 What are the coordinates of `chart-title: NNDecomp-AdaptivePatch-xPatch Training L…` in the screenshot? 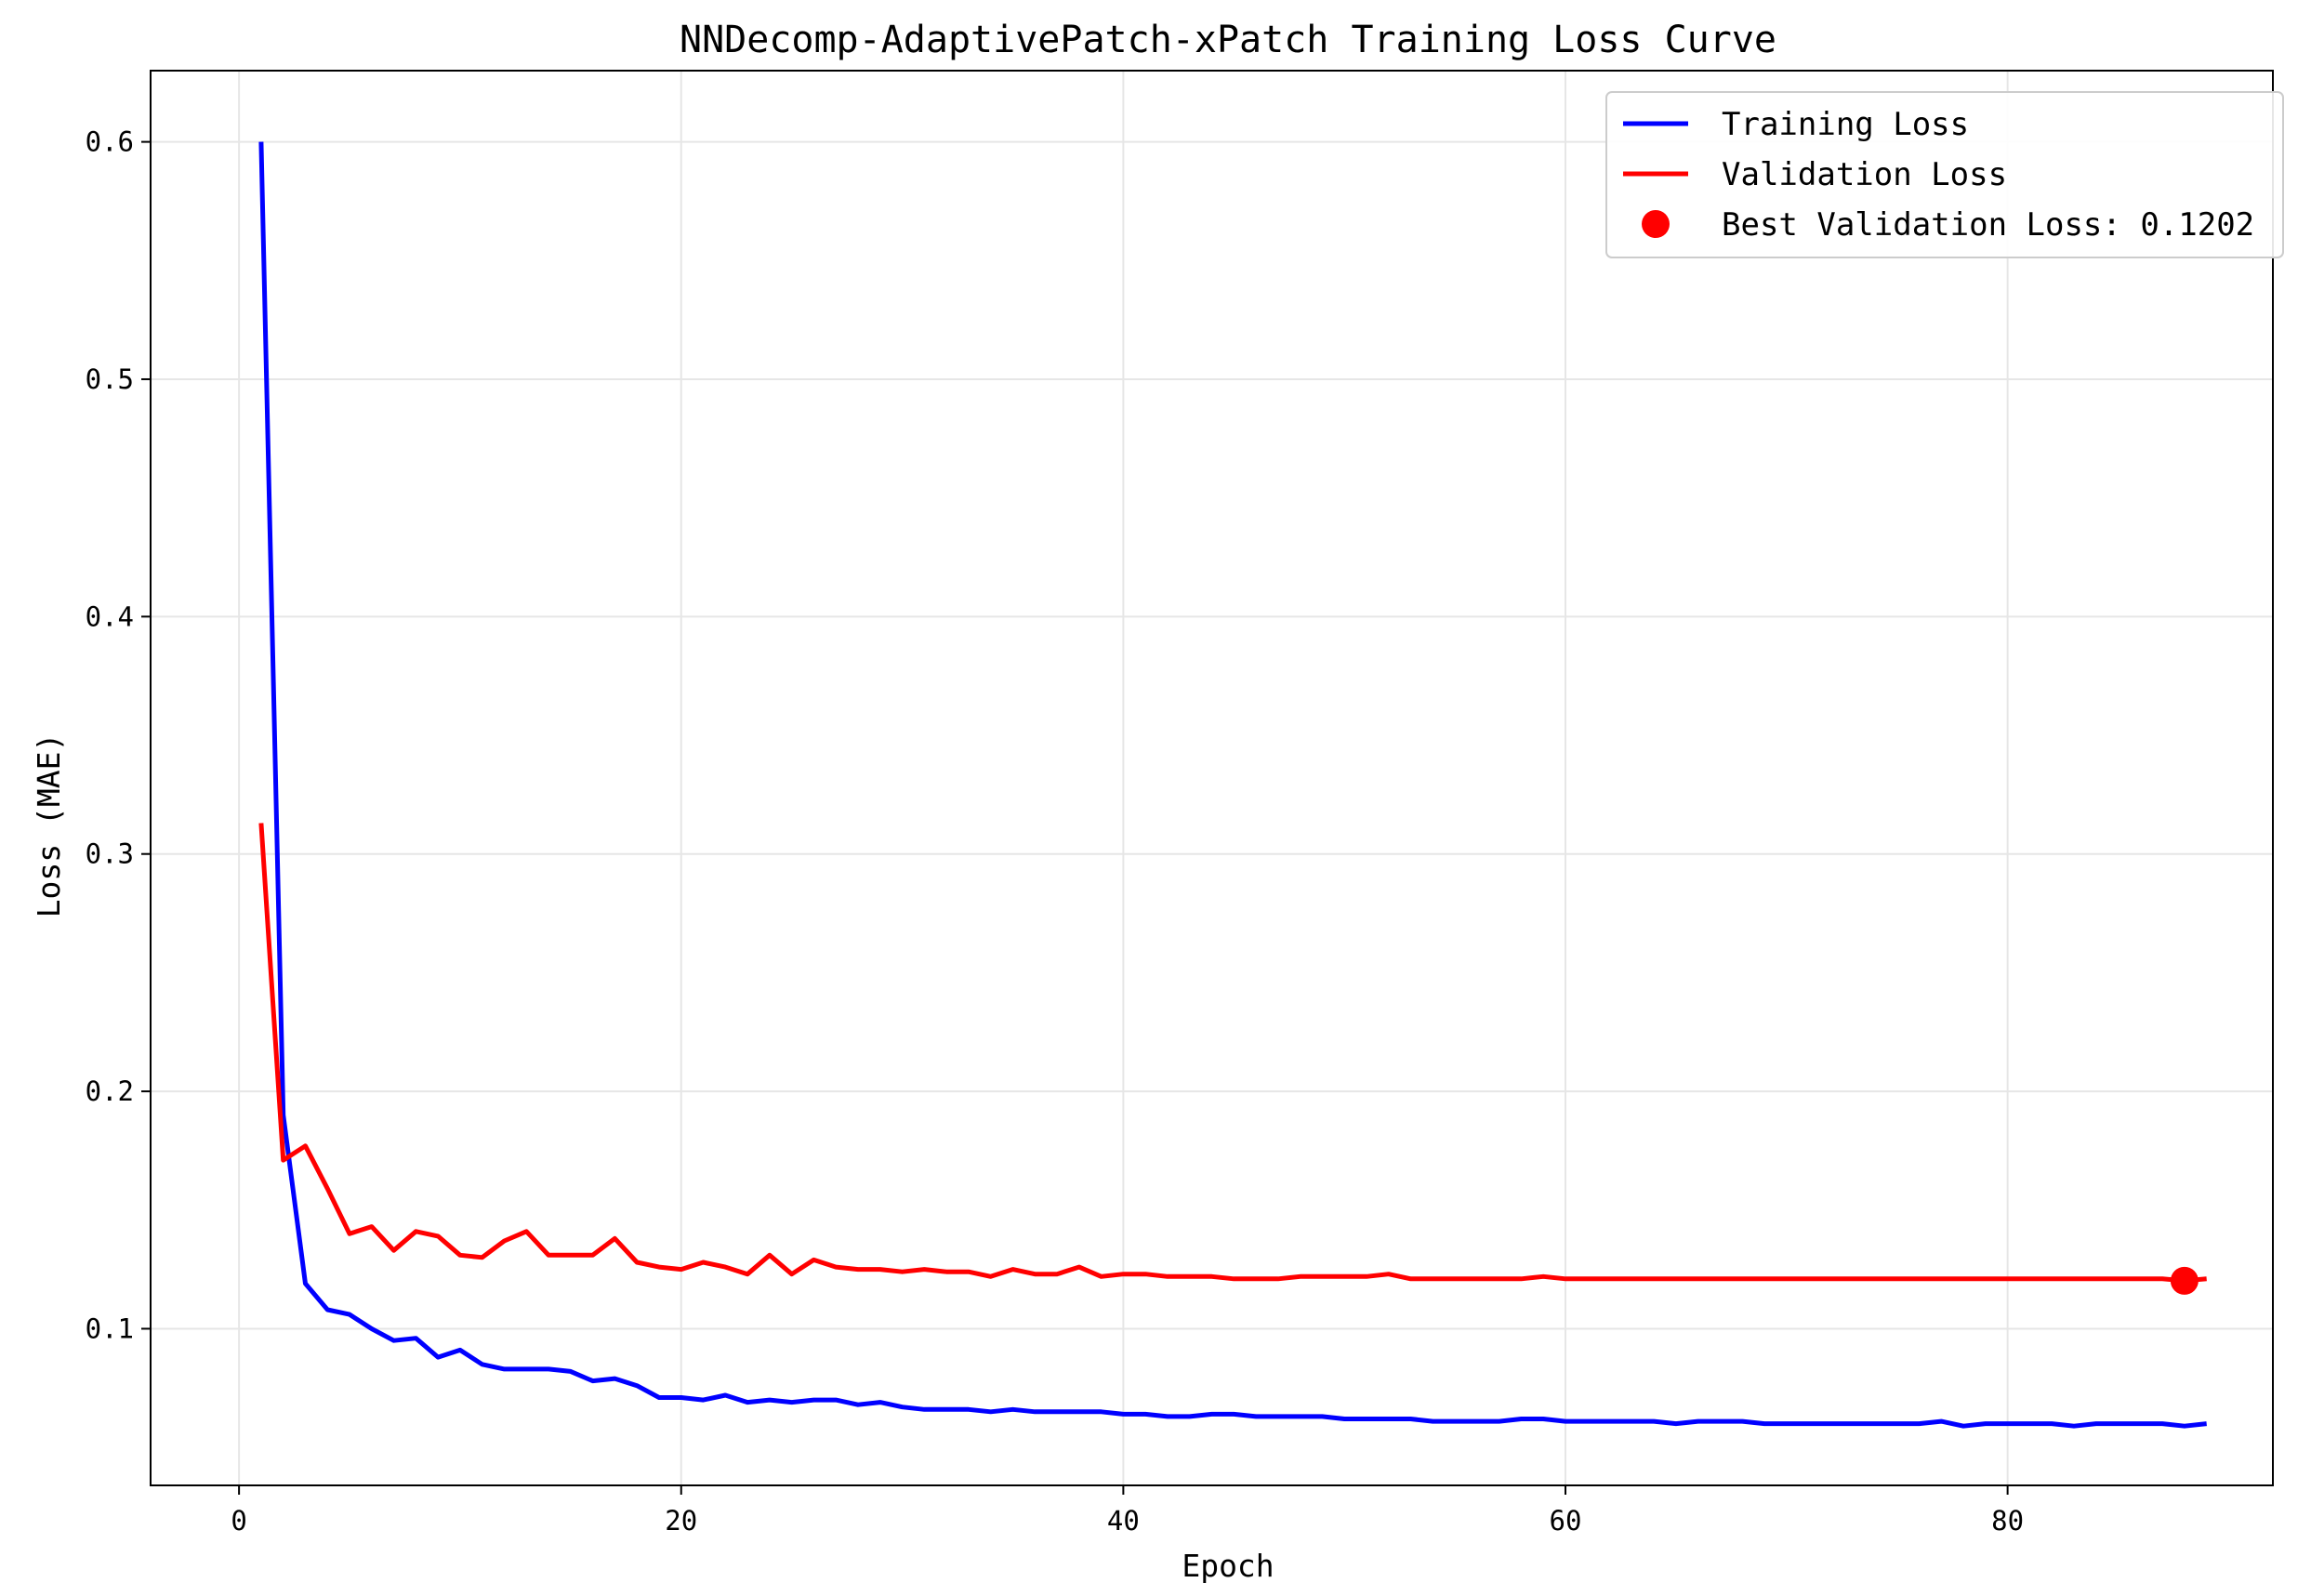 It's located at (1228, 40).